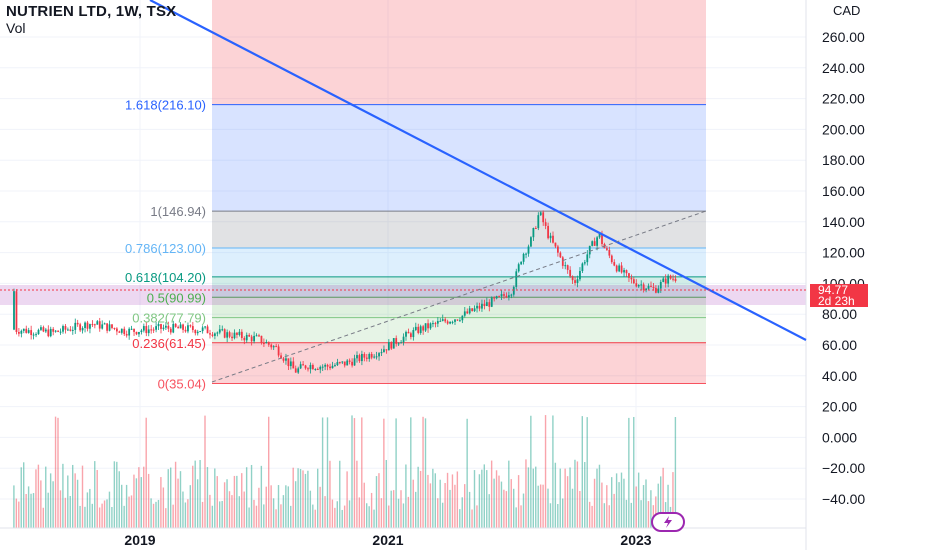  What do you see at coordinates (843, 129) in the screenshot?
I see `price-tick-label: 200.00` at bounding box center [843, 129].